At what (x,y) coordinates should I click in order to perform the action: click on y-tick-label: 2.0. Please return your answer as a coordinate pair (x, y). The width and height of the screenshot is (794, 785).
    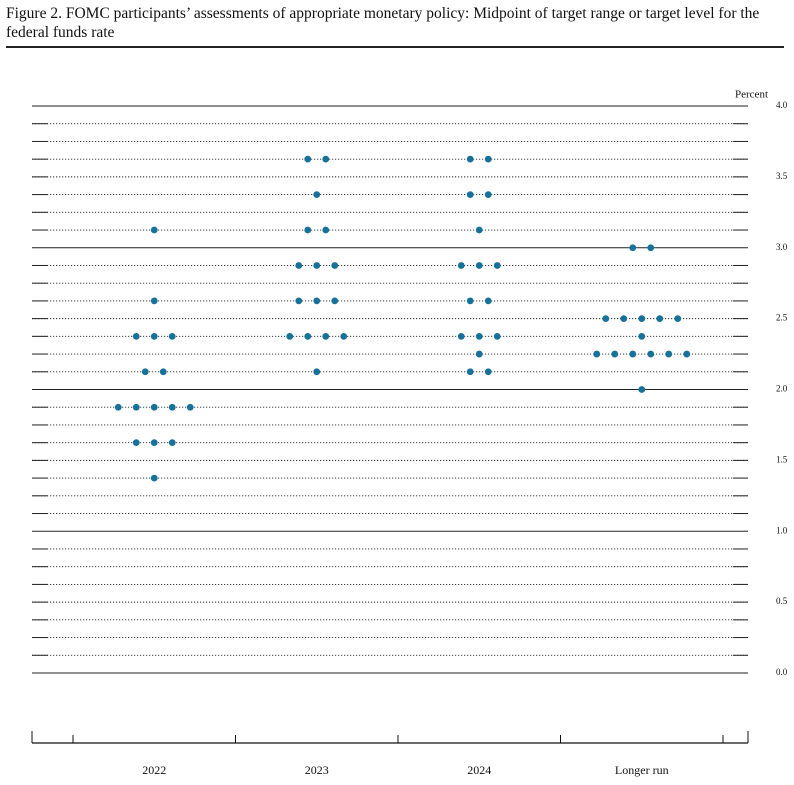
    Looking at the image, I should click on (782, 389).